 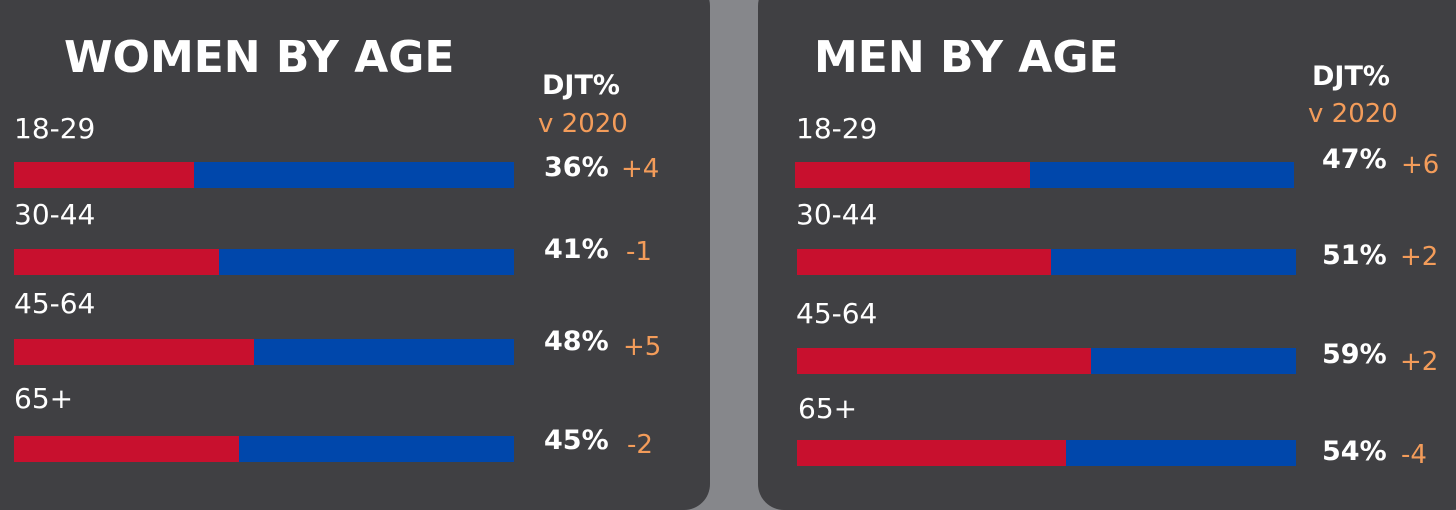 What do you see at coordinates (1353, 114) in the screenshot?
I see `men-change-header: v 2020` at bounding box center [1353, 114].